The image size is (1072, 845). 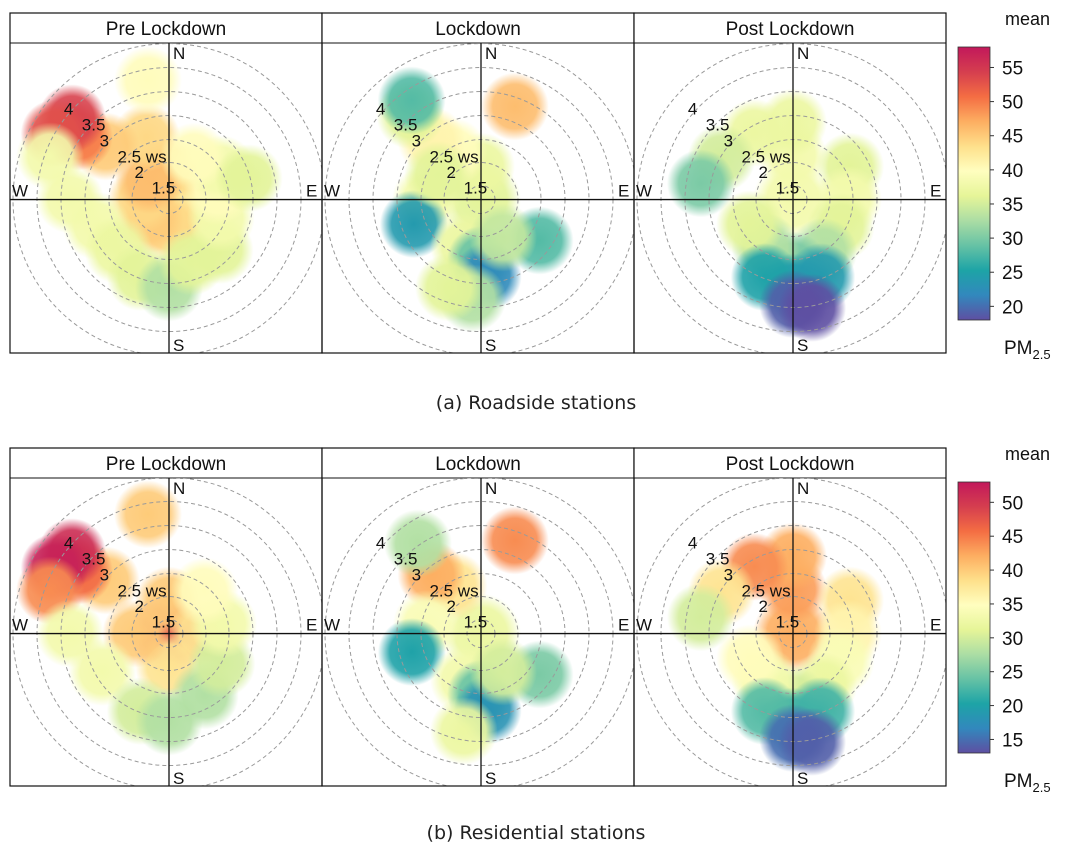 What do you see at coordinates (1012, 707) in the screenshot?
I see `colorbar-tick-label: 20` at bounding box center [1012, 707].